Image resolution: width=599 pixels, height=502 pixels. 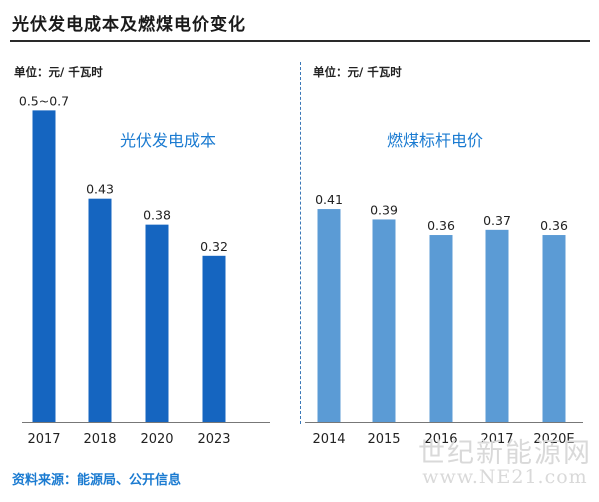 What do you see at coordinates (329, 199) in the screenshot?
I see `right-value-label: 0.41` at bounding box center [329, 199].